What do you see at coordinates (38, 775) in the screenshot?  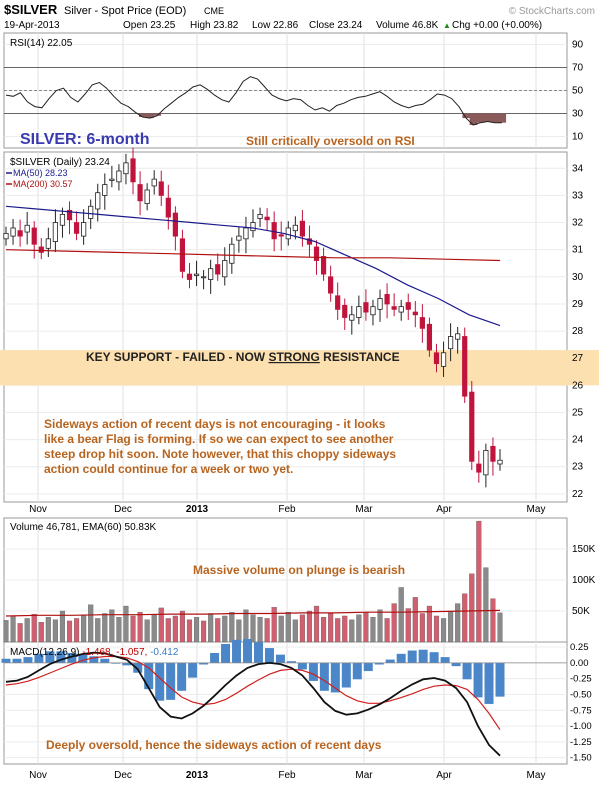 I see `month-tick-label: Nov` at bounding box center [38, 775].